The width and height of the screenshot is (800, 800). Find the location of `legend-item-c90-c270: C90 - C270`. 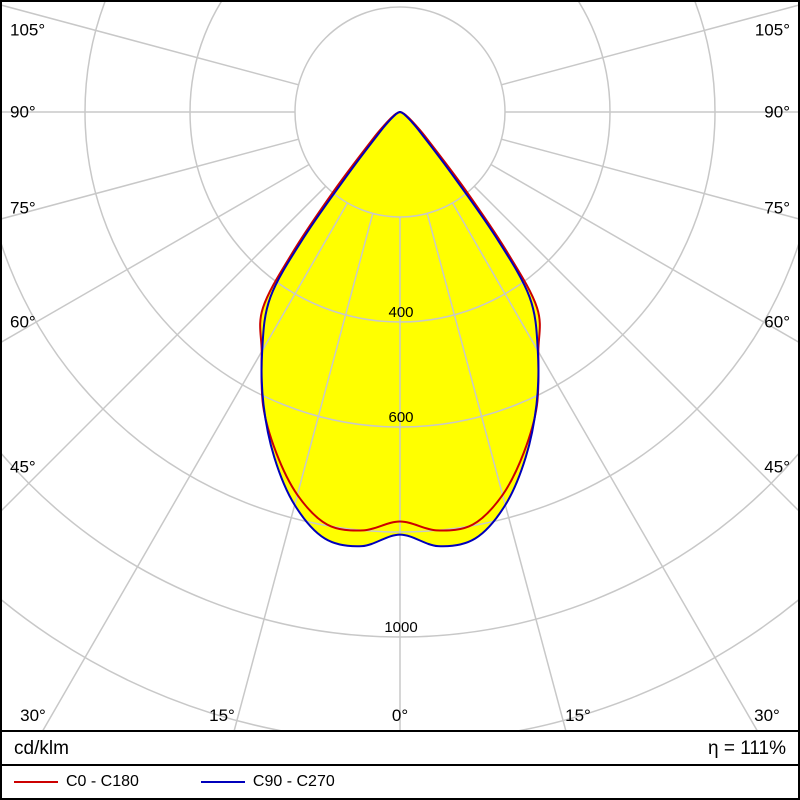

legend-item-c90-c270: C90 - C270 is located at coordinates (267, 782).